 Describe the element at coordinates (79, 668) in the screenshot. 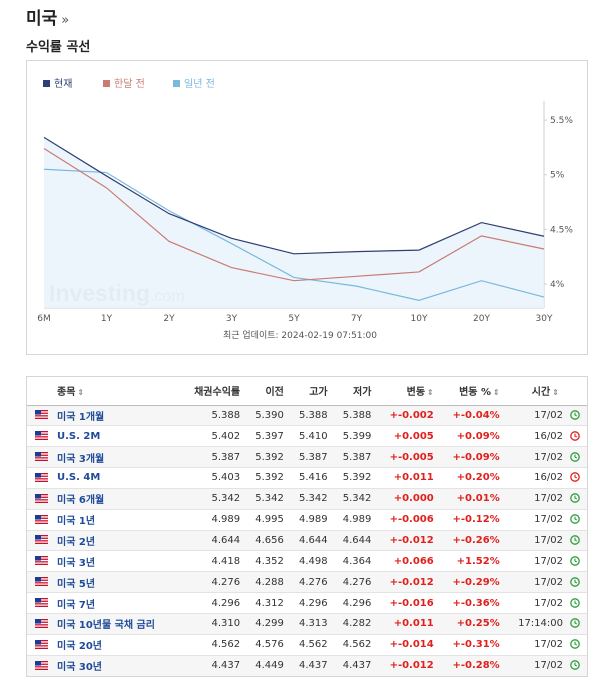

I see `bond-name-link: 미국 30년` at that location.